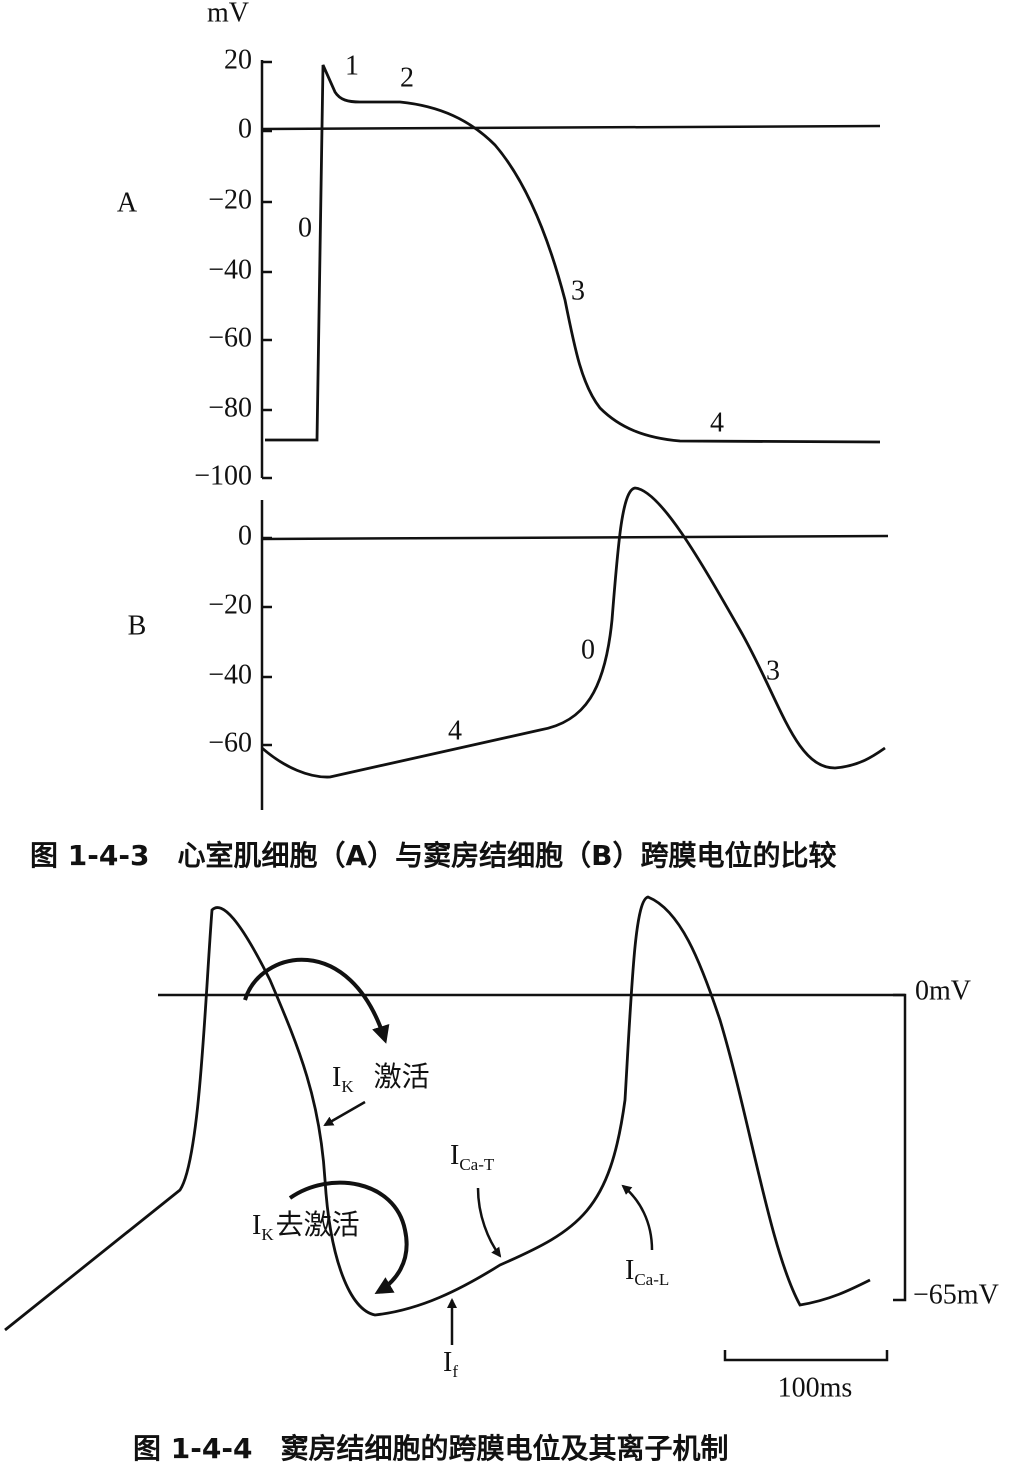 The height and width of the screenshot is (1469, 1018). Describe the element at coordinates (352, 65) in the screenshot. I see `phase-label: 1` at that location.